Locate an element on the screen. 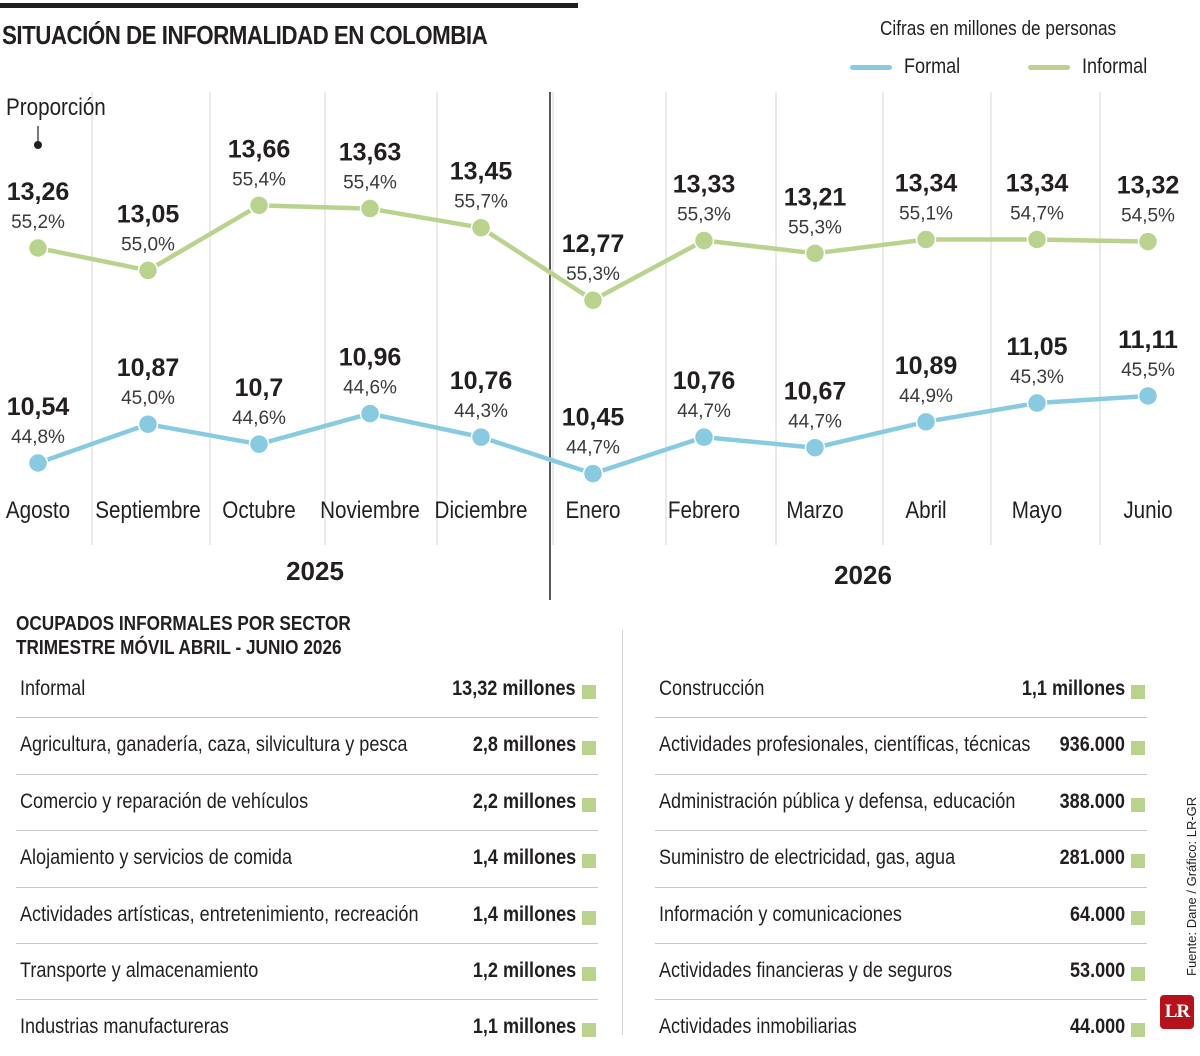 This screenshot has width=1200, height=1056. sector-value: 388.000 is located at coordinates (1092, 801).